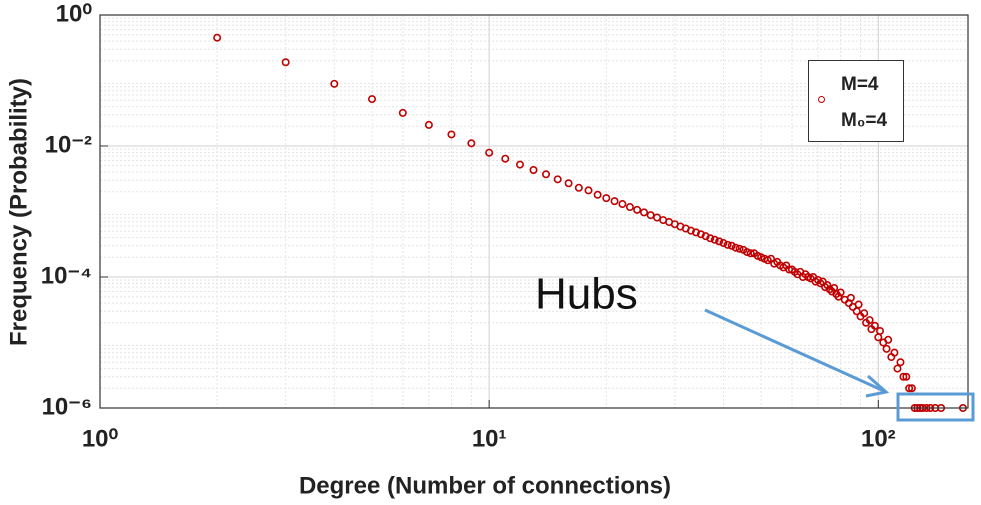  What do you see at coordinates (821, 99) in the screenshot?
I see `legend-marker` at bounding box center [821, 99].